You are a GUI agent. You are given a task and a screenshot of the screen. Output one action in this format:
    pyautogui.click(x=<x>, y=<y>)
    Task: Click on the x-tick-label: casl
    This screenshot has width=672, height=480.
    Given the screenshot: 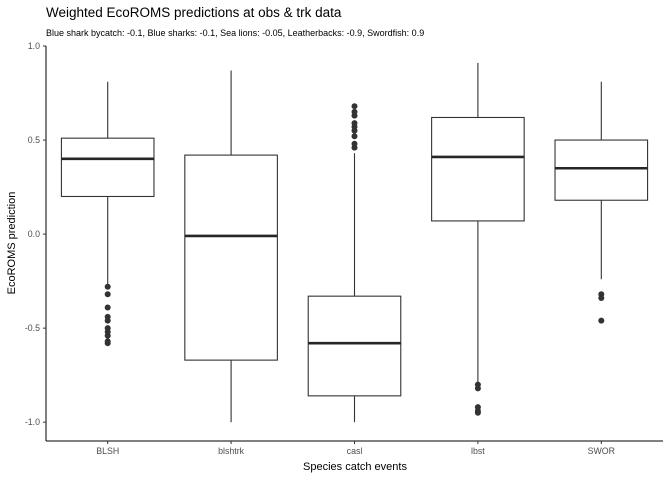 What is the action you would take?
    pyautogui.click(x=355, y=451)
    